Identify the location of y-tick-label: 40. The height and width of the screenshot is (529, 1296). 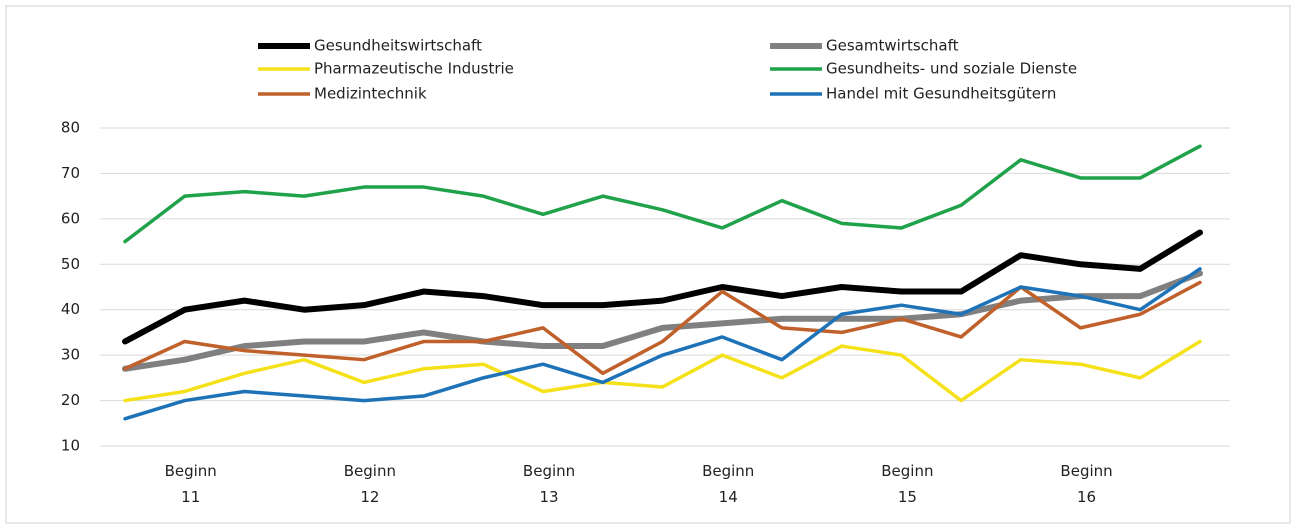
(70, 309).